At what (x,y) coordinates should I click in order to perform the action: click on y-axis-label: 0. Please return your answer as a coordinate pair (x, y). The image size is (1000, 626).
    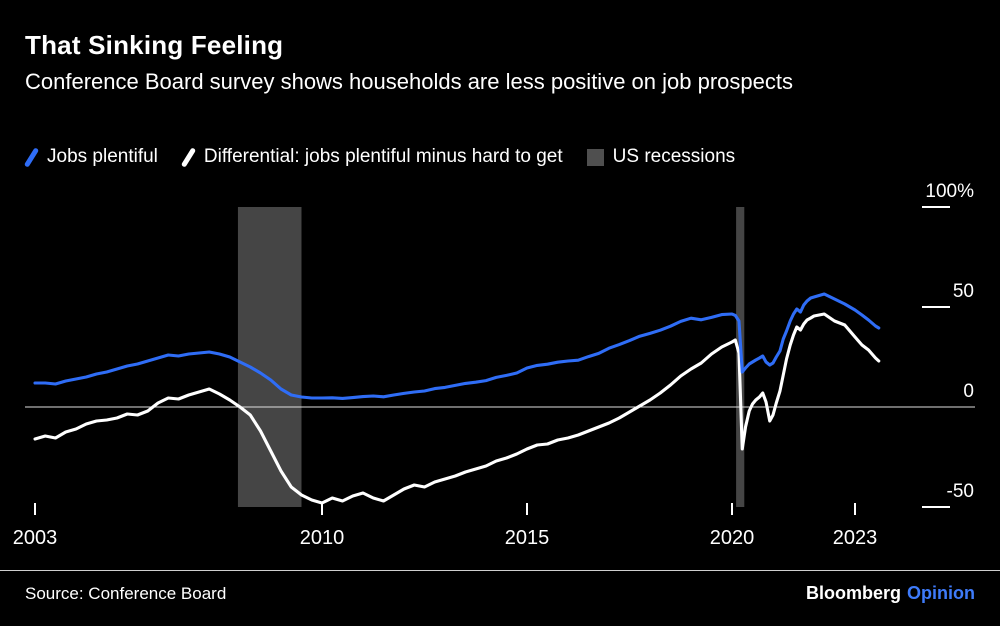
    Looking at the image, I should click on (968, 391).